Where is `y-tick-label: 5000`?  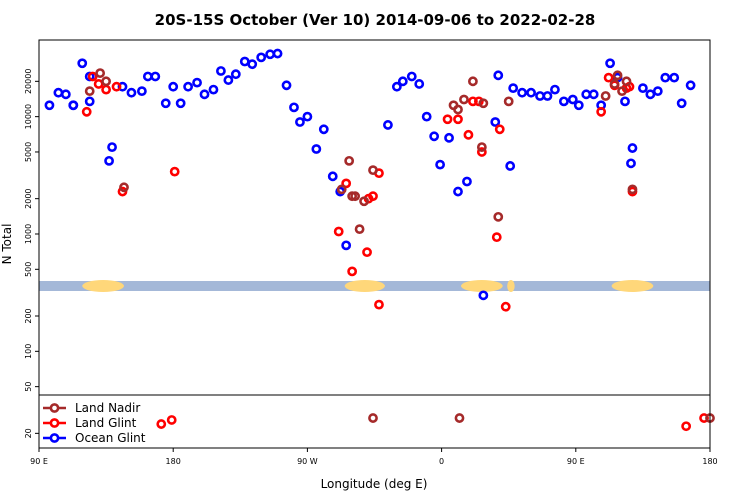 y-tick-label: 5000 is located at coordinates (28, 152).